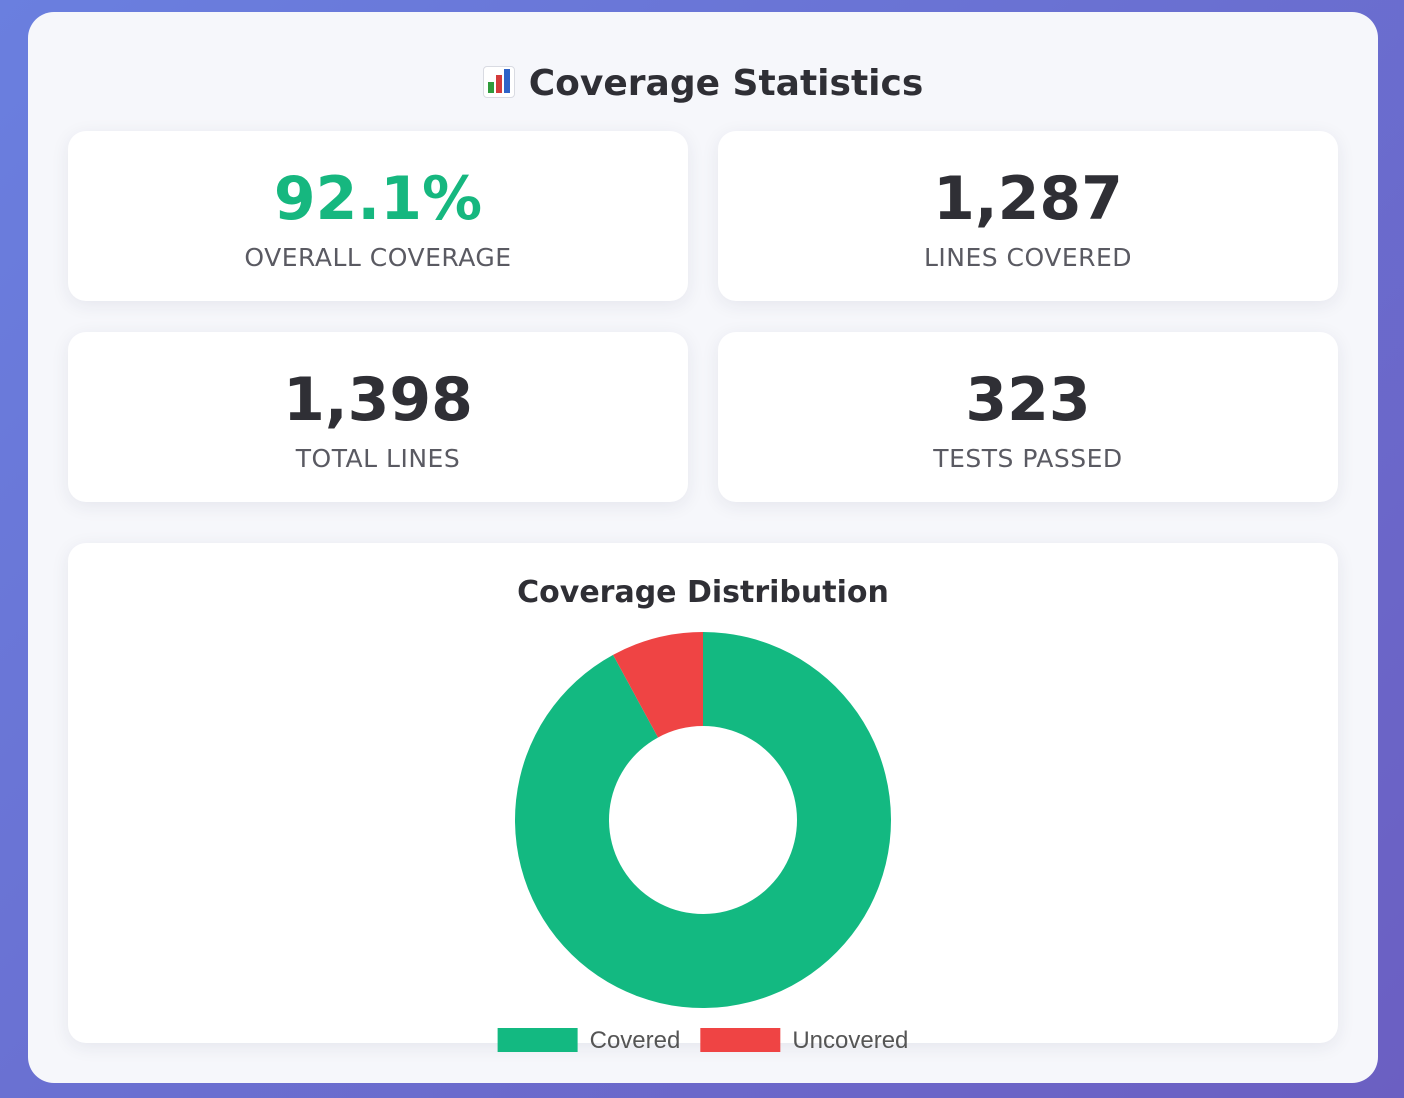 This screenshot has width=1404, height=1098. I want to click on stat-card-tests-passed: 323 TESTS PASSED, so click(1028, 417).